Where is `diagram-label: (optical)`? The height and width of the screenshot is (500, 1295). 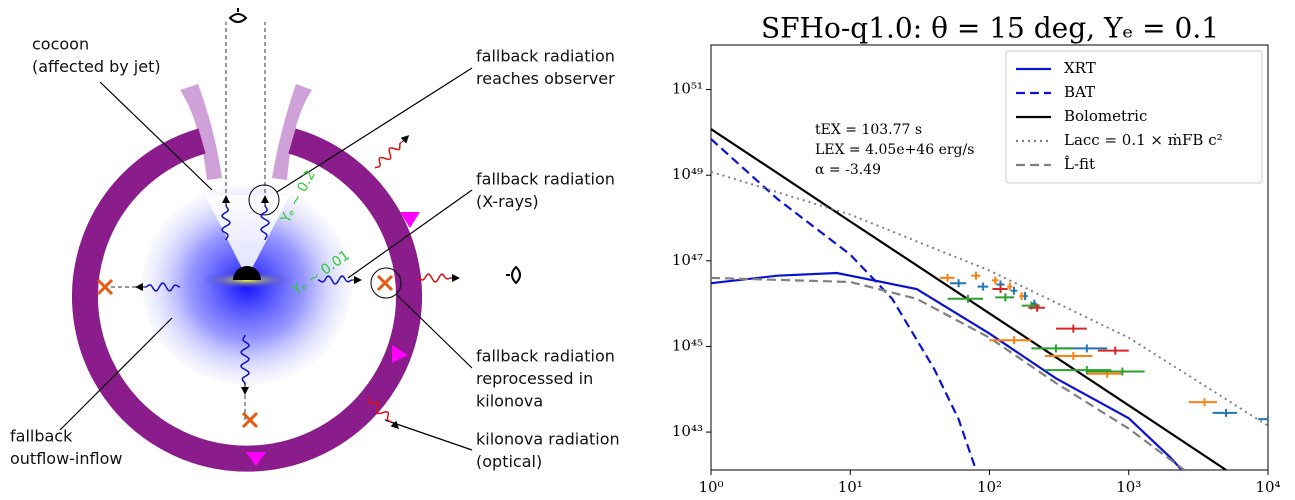
diagram-label: (optical) is located at coordinates (509, 461).